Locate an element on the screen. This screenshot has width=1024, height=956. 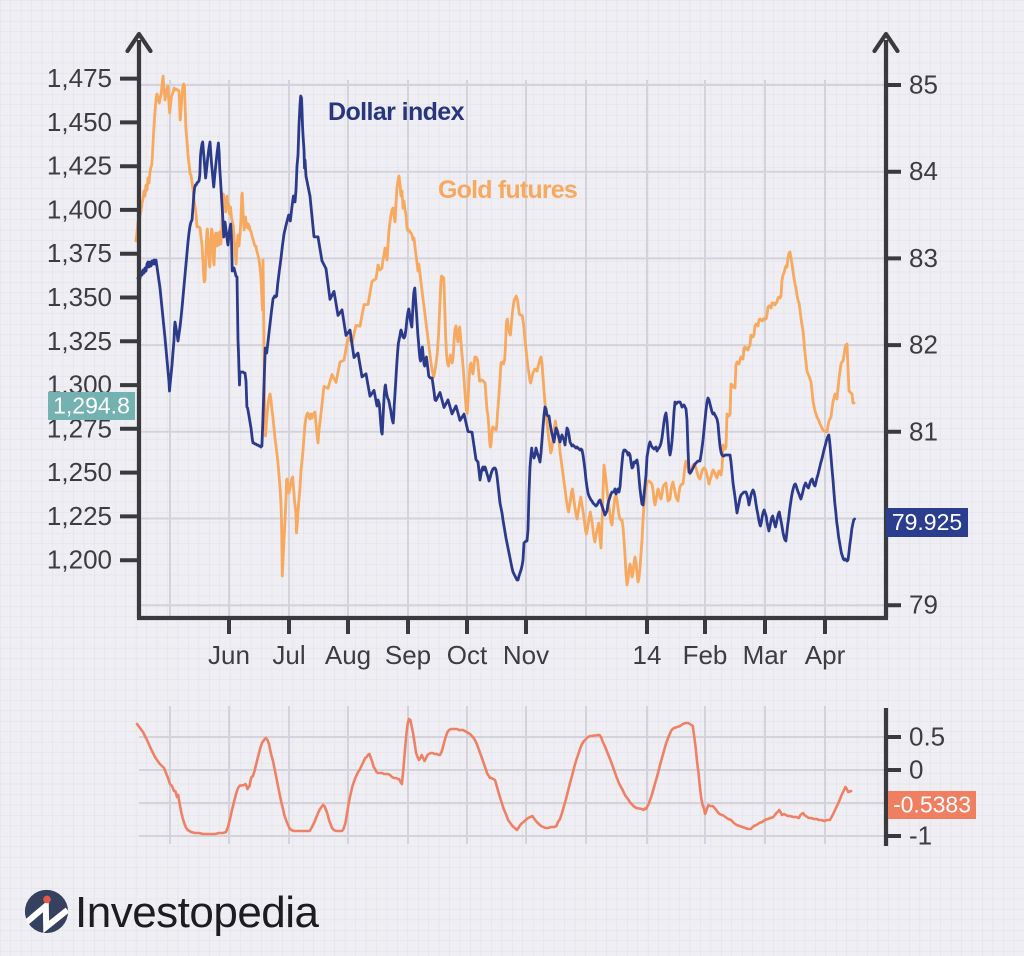
svg-text: Aug is located at coordinates (348, 655).